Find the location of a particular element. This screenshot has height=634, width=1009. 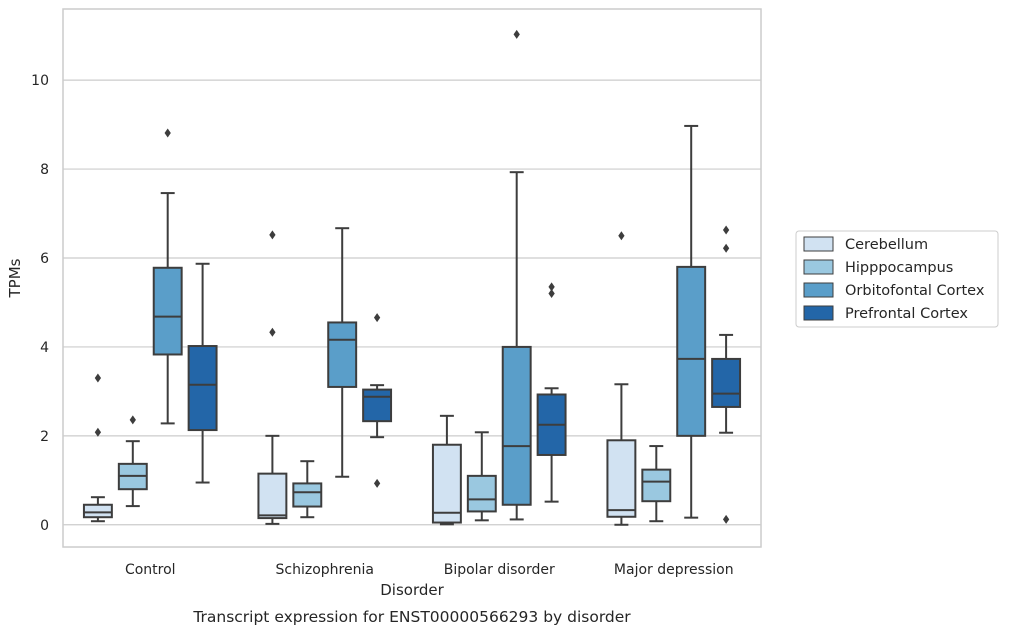

legend-label: Hipppocampus is located at coordinates (899, 268).